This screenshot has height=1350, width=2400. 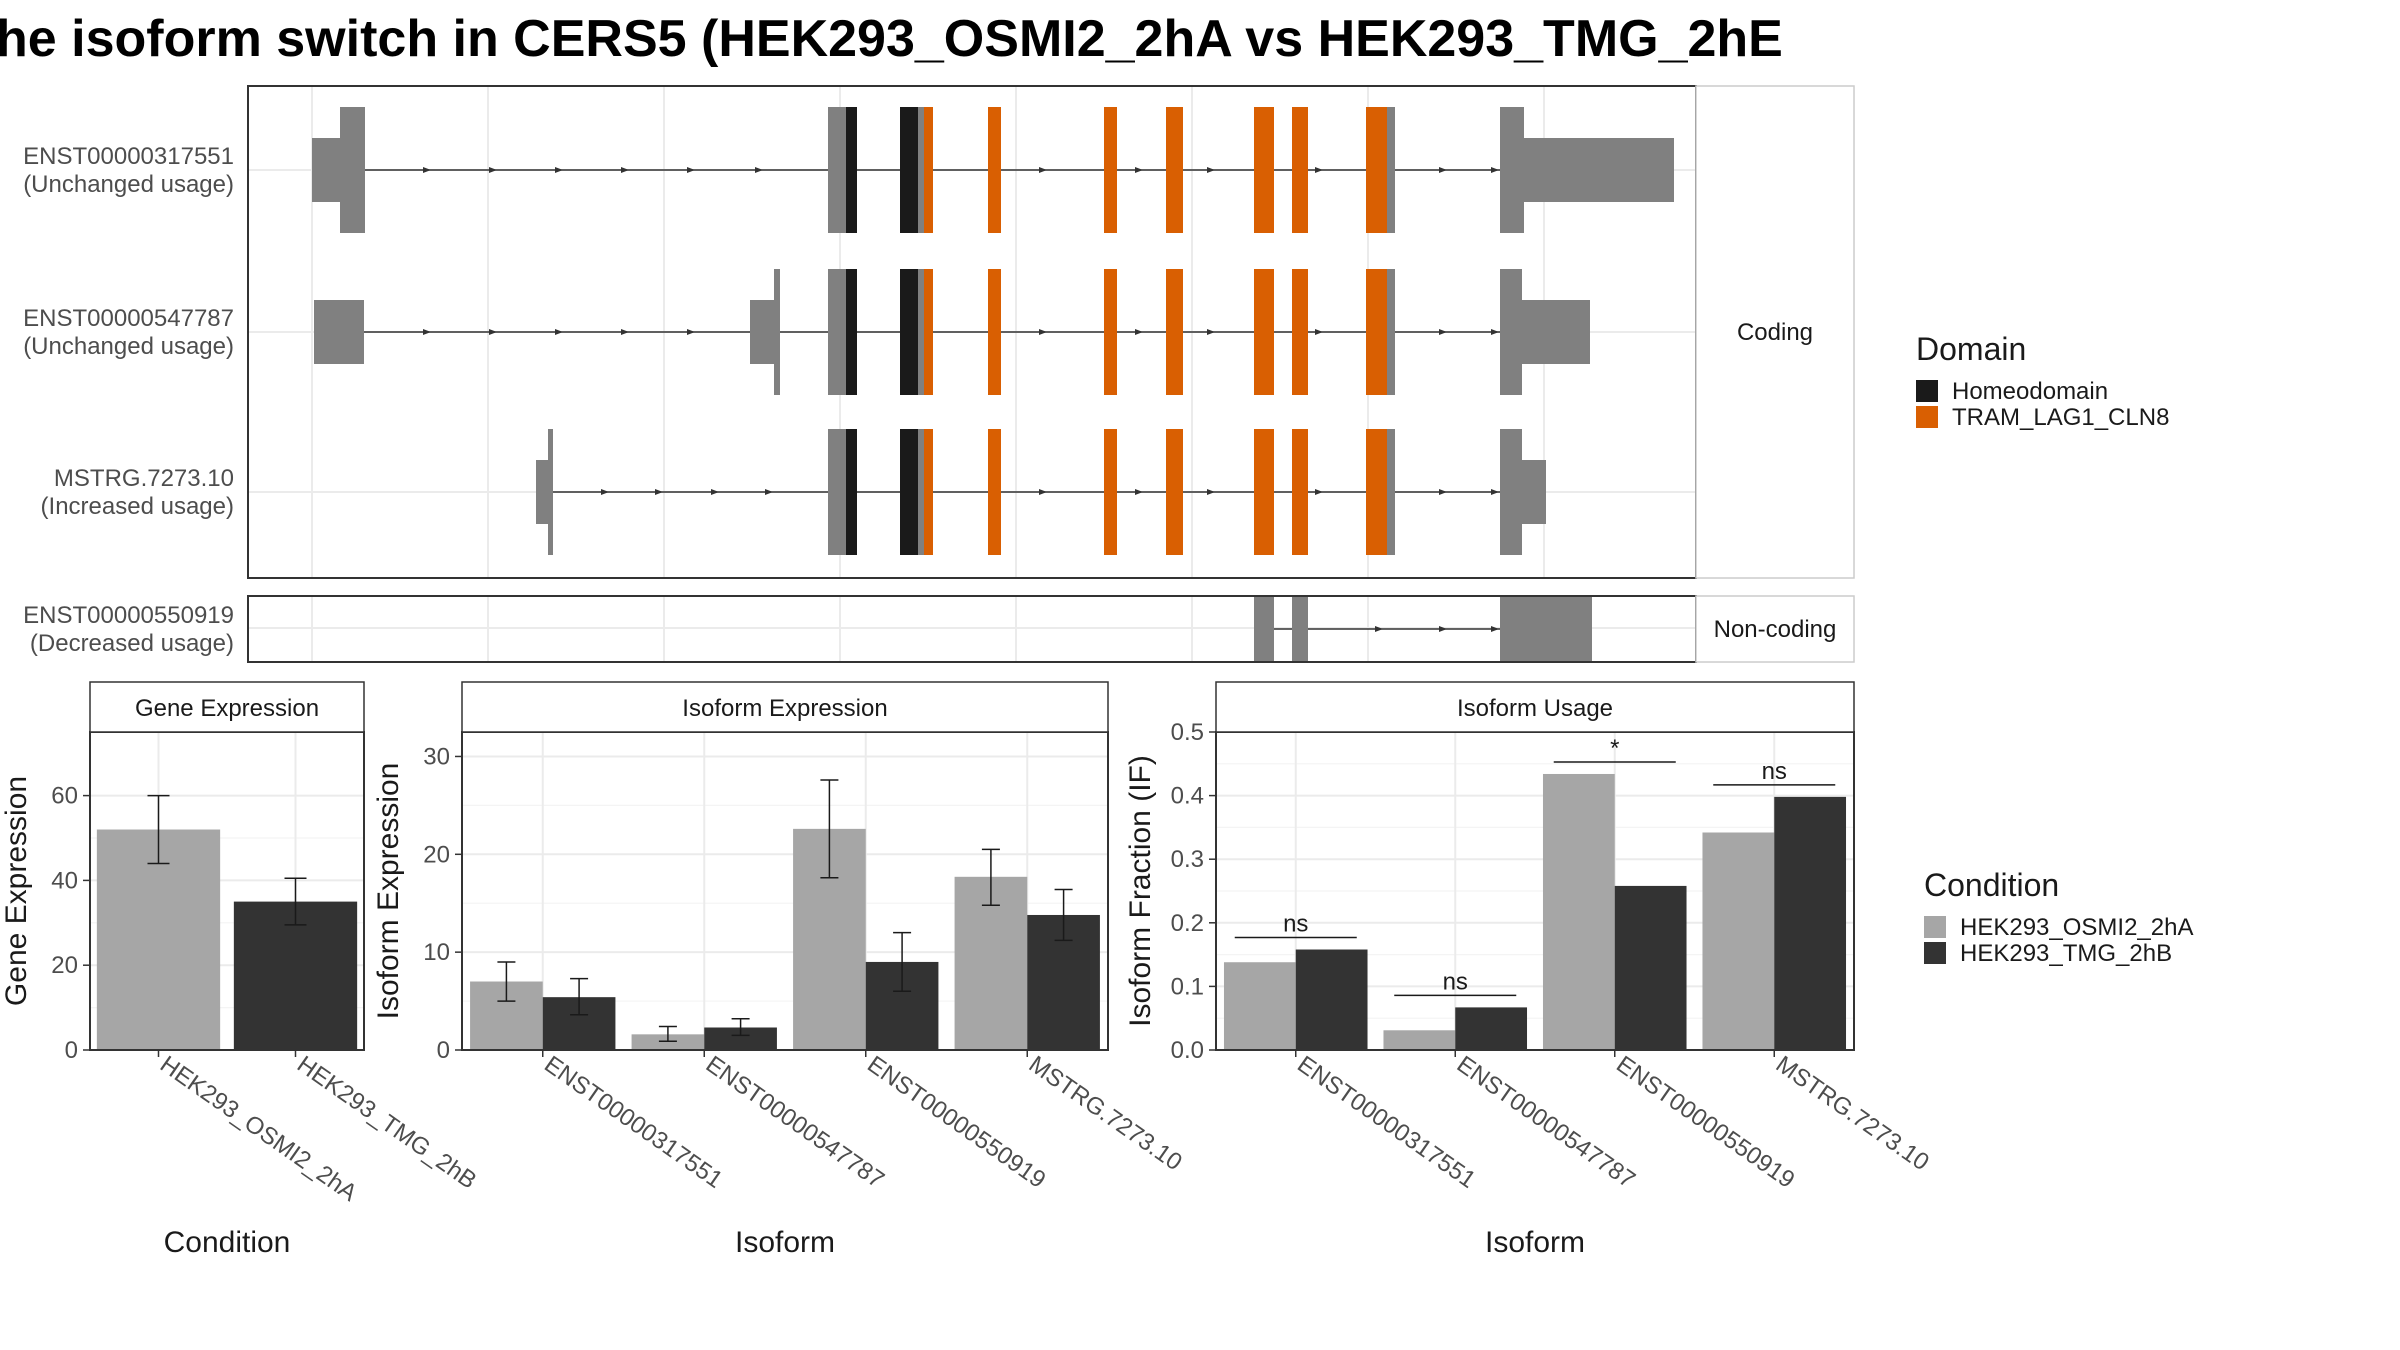 What do you see at coordinates (1971, 349) in the screenshot?
I see `domain-legend-title: Domain` at bounding box center [1971, 349].